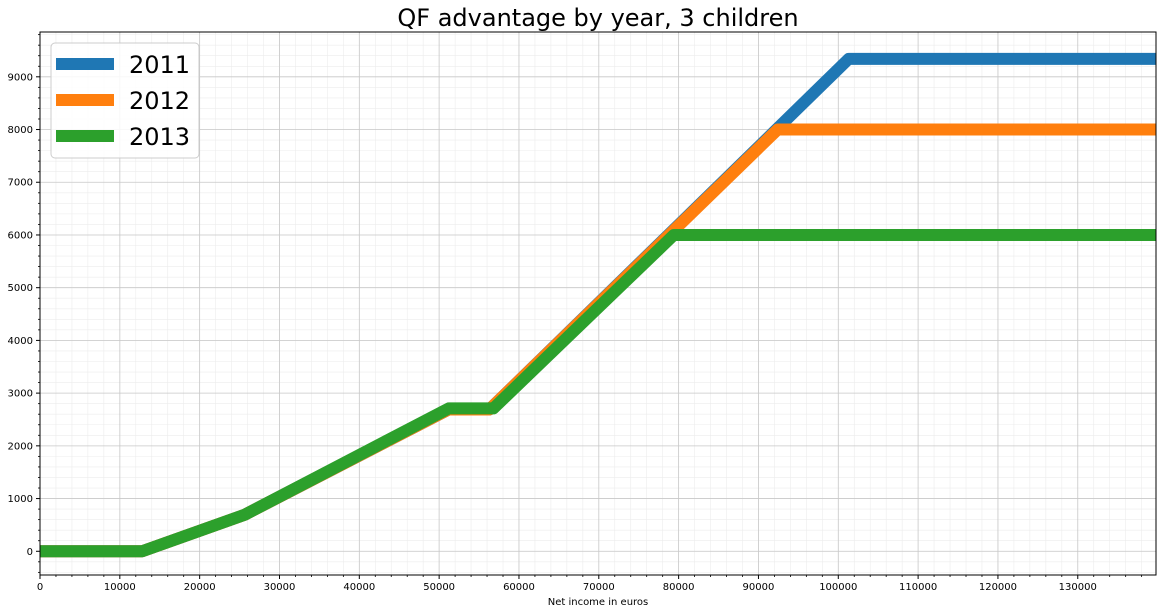  What do you see at coordinates (679, 587) in the screenshot?
I see `x-tick-label: 80000` at bounding box center [679, 587].